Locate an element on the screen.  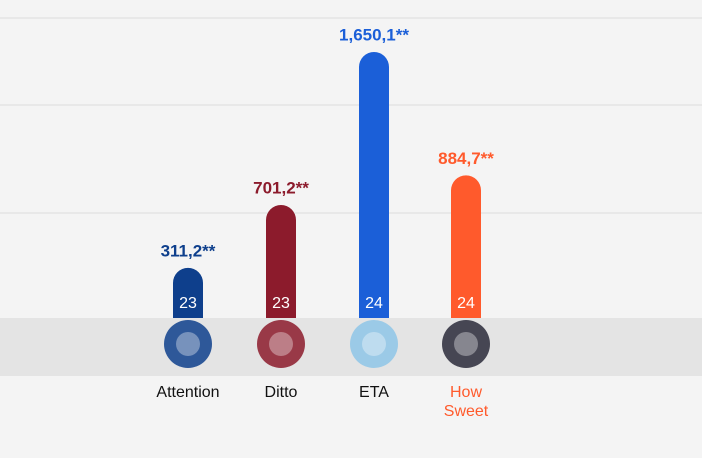
value-label: 884,7** is located at coordinates (466, 158).